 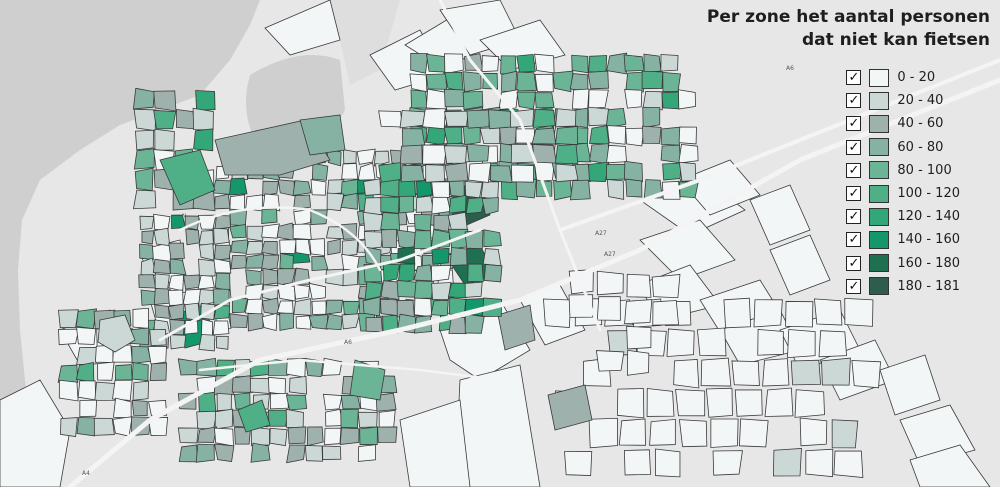 What do you see at coordinates (903, 239) in the screenshot?
I see `legend-item: ✓ 140 - 160` at bounding box center [903, 239].